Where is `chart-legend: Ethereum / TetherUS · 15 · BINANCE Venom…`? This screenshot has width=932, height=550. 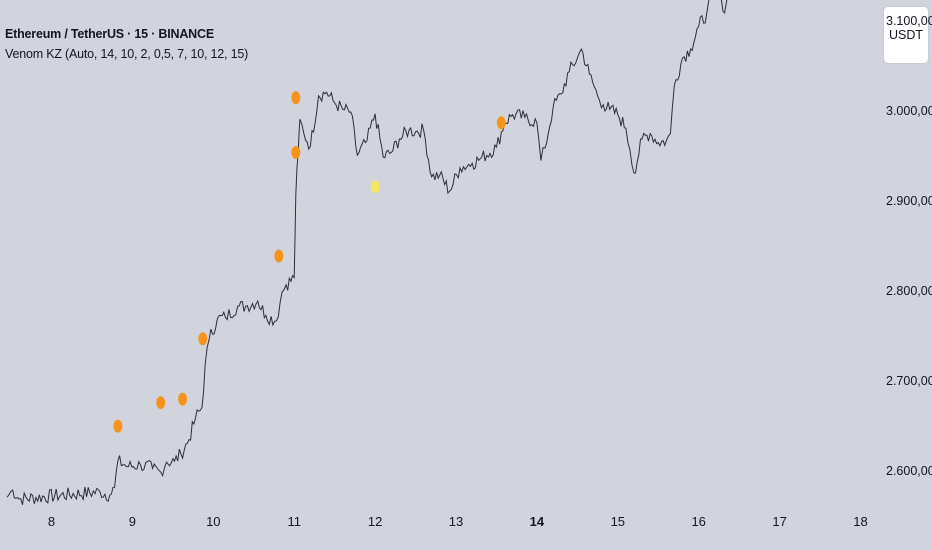
chart-legend: Ethereum / TetherUS · 15 · BINANCE Venom… is located at coordinates (126, 44).